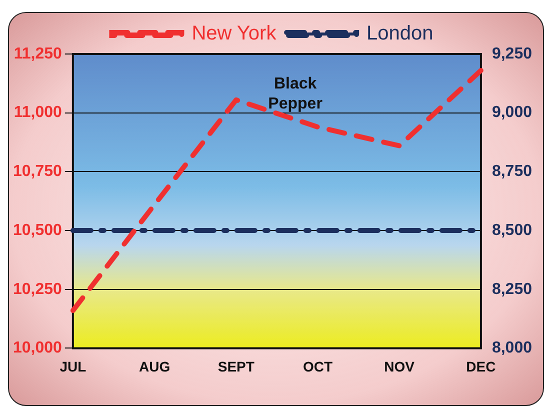 This screenshot has height=407, width=547. Describe the element at coordinates (37, 289) in the screenshot. I see `y-tick-label: 10,250` at that location.